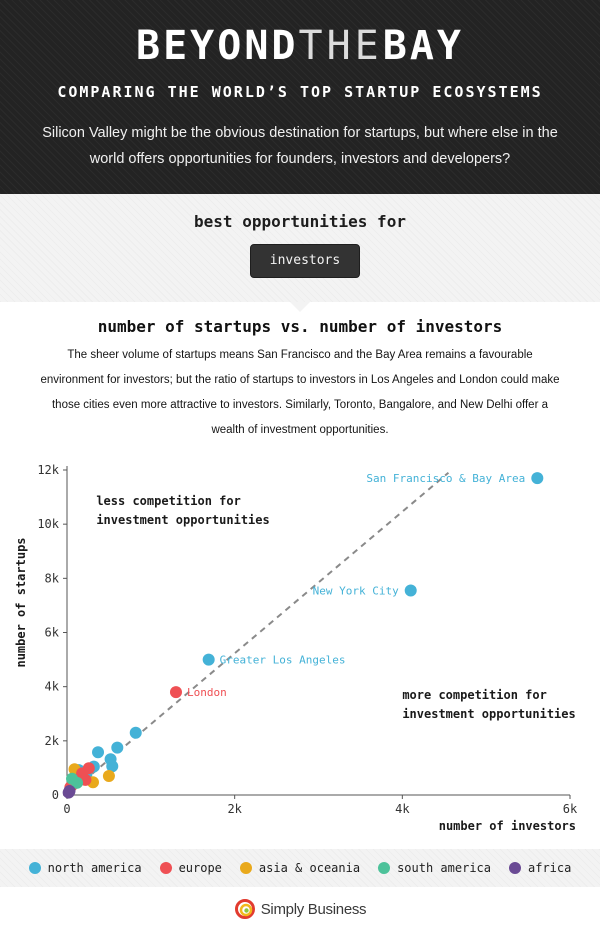  What do you see at coordinates (182, 520) in the screenshot?
I see `annotation-less-competition: investment opportunities` at bounding box center [182, 520].